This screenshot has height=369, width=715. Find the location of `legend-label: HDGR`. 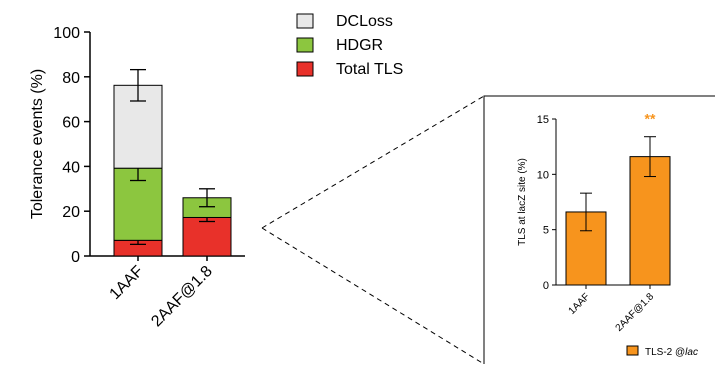

legend-label: HDGR is located at coordinates (359, 45).